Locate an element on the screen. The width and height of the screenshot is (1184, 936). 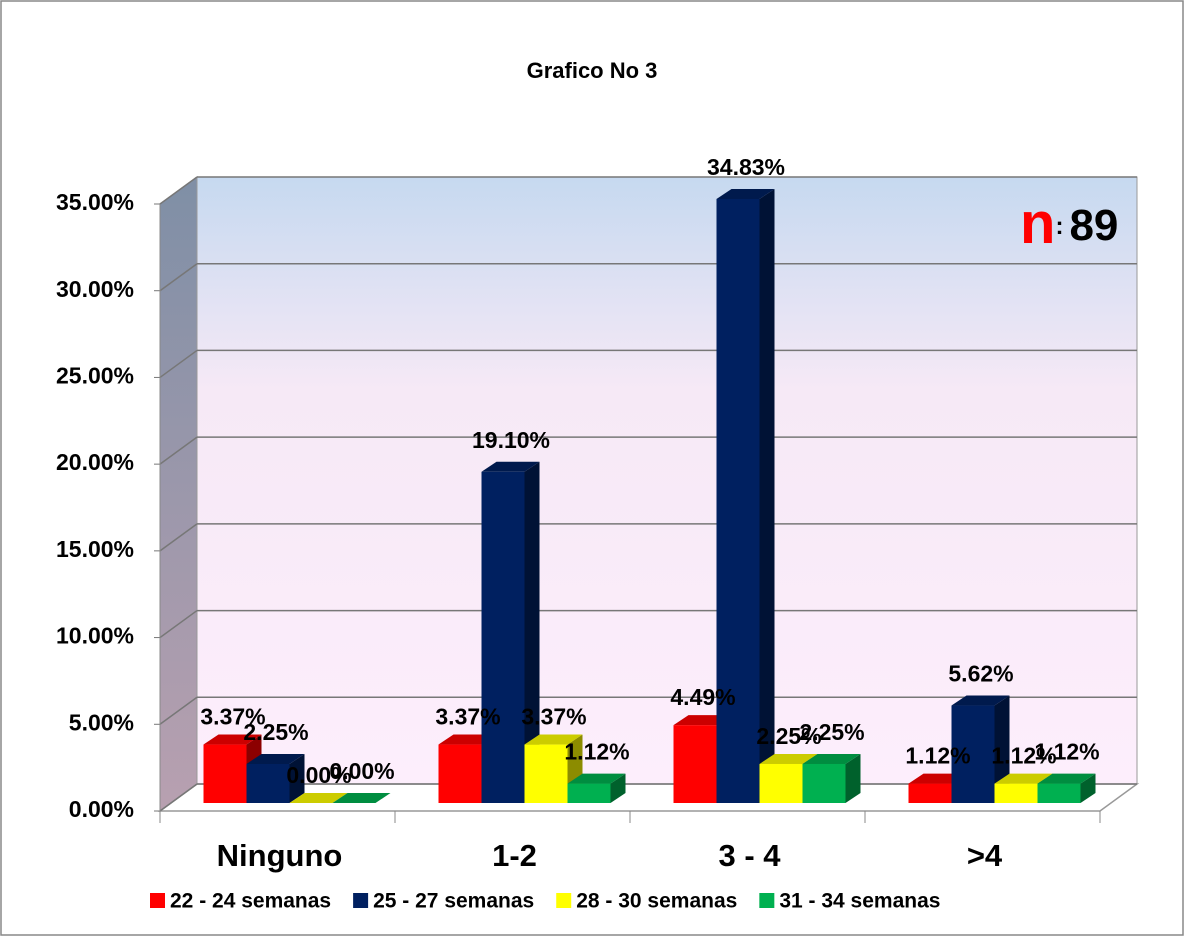
annotation: n: 89 is located at coordinates (1069, 223).